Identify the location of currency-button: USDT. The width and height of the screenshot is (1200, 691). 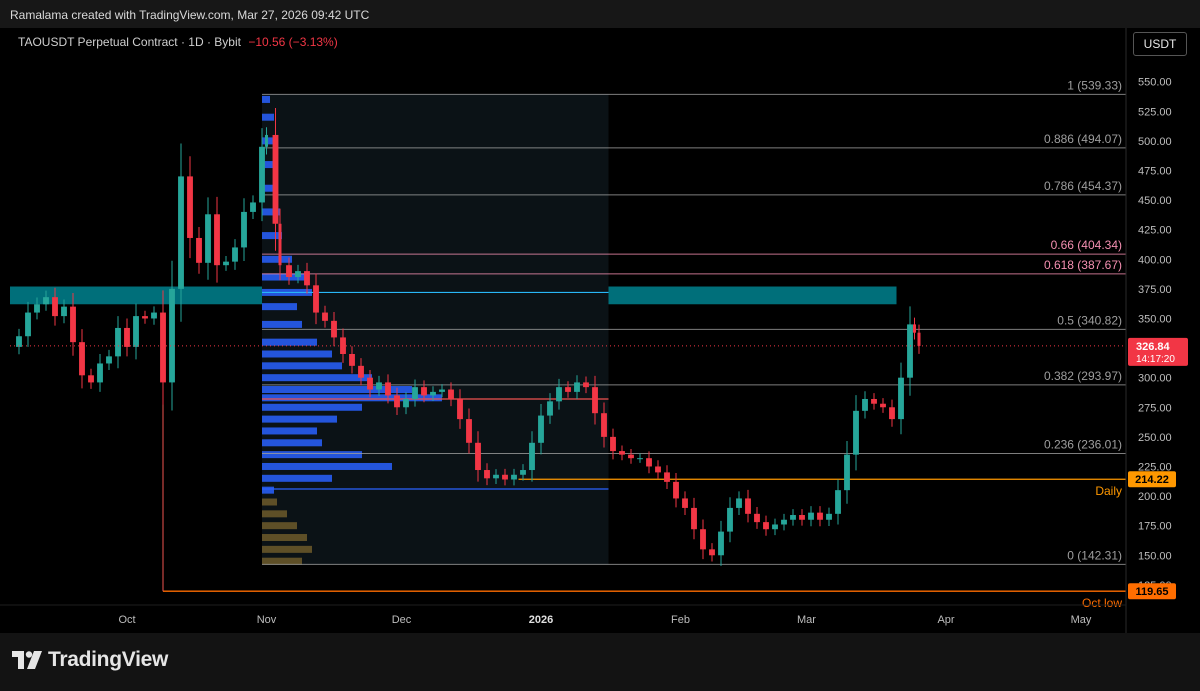
(1160, 44).